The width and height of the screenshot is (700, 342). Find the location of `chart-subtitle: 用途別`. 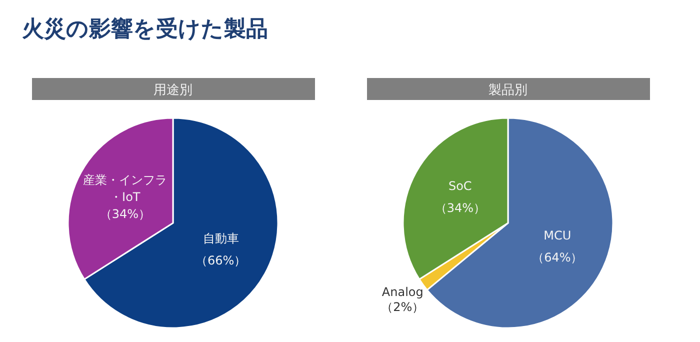

chart-subtitle: 用途別 is located at coordinates (173, 90).